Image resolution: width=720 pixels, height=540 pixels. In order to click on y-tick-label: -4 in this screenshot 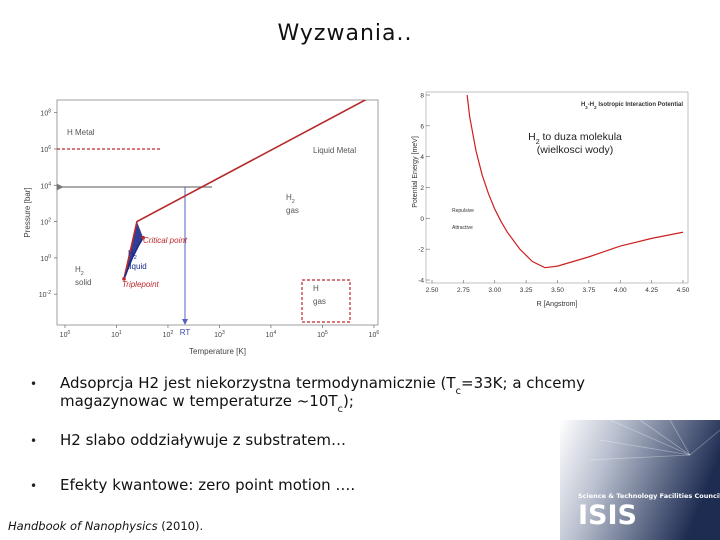, I will do `click(421, 281)`.